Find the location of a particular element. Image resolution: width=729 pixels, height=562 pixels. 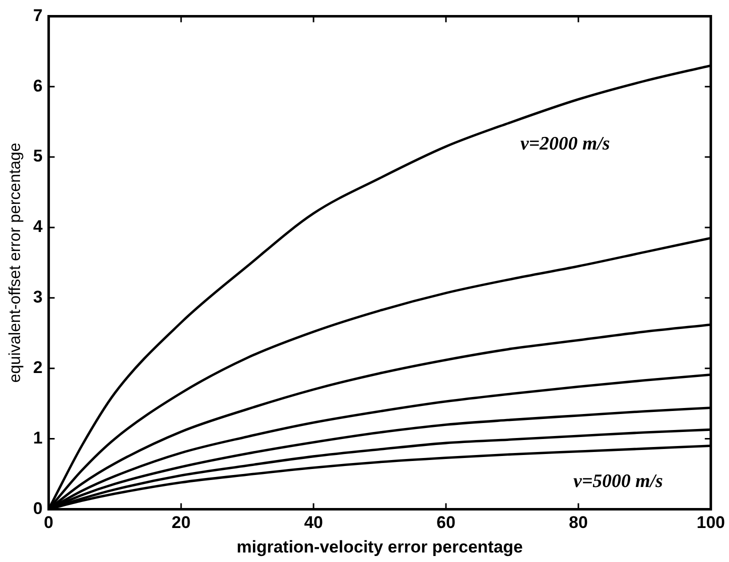

annotation: v=5000 m/s is located at coordinates (618, 481).